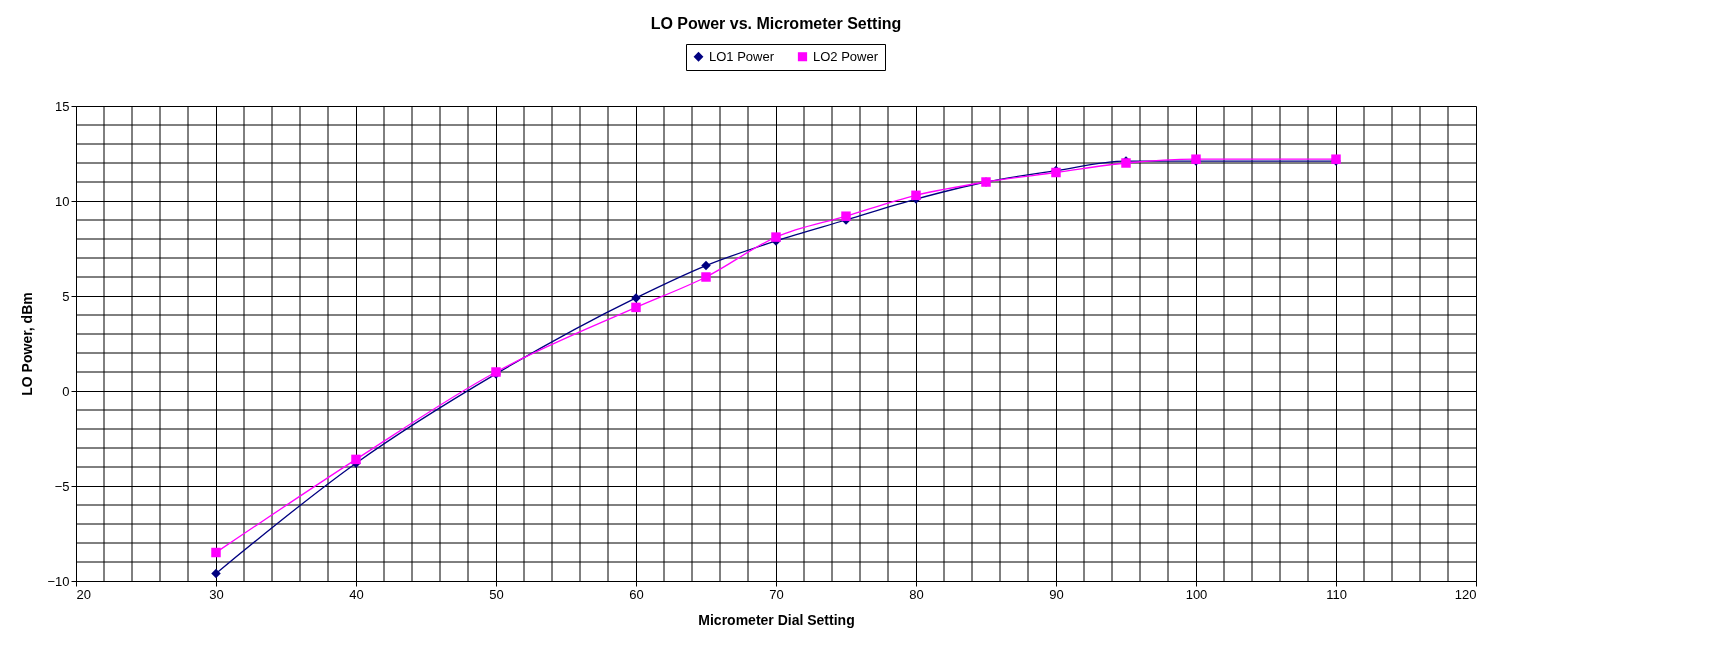  I want to click on y-tick-label: −5, so click(62, 486).